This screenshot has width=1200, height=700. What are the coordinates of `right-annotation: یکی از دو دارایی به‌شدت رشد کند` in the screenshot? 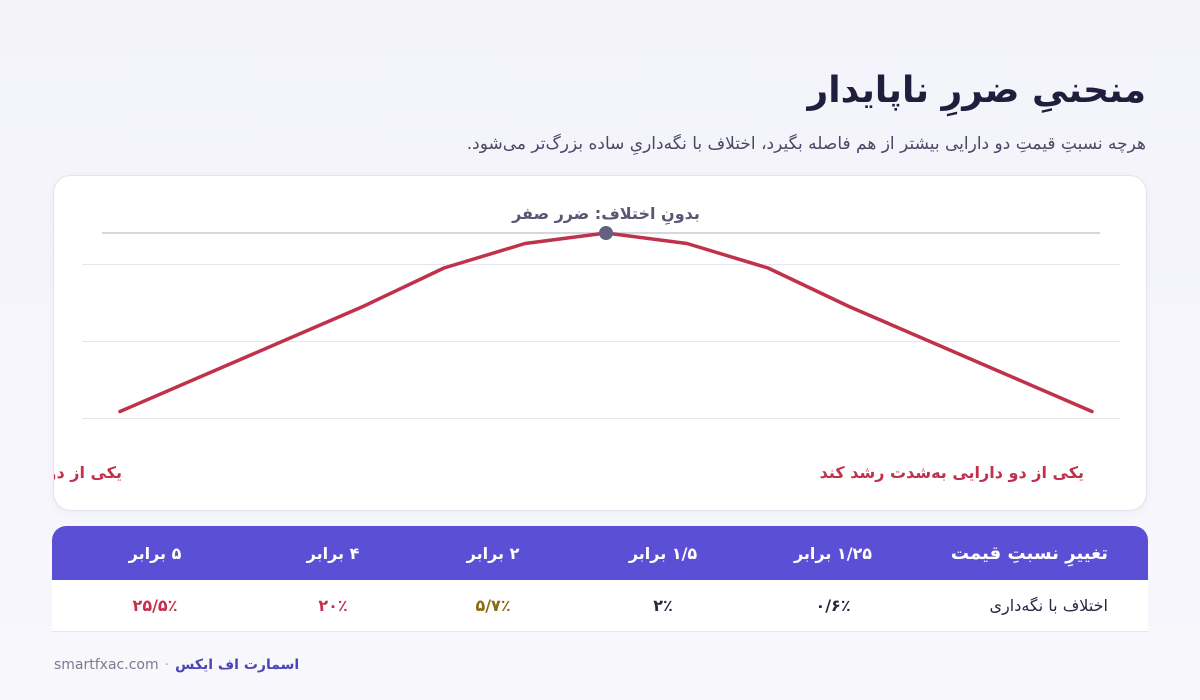 It's located at (952, 472).